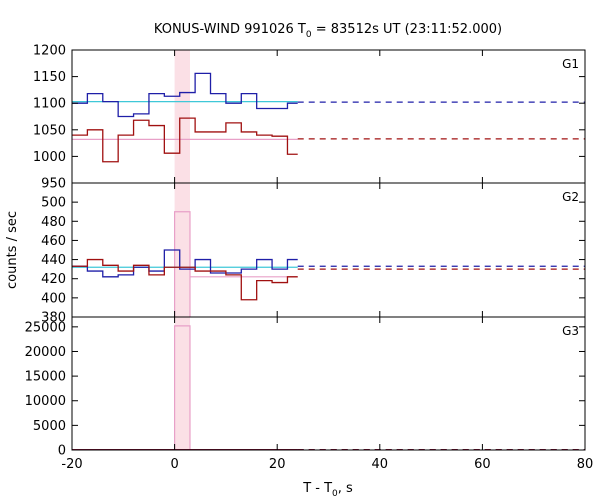 Image resolution: width=600 pixels, height=500 pixels. Describe the element at coordinates (570, 331) in the screenshot. I see `panel-name-label: G3` at that location.